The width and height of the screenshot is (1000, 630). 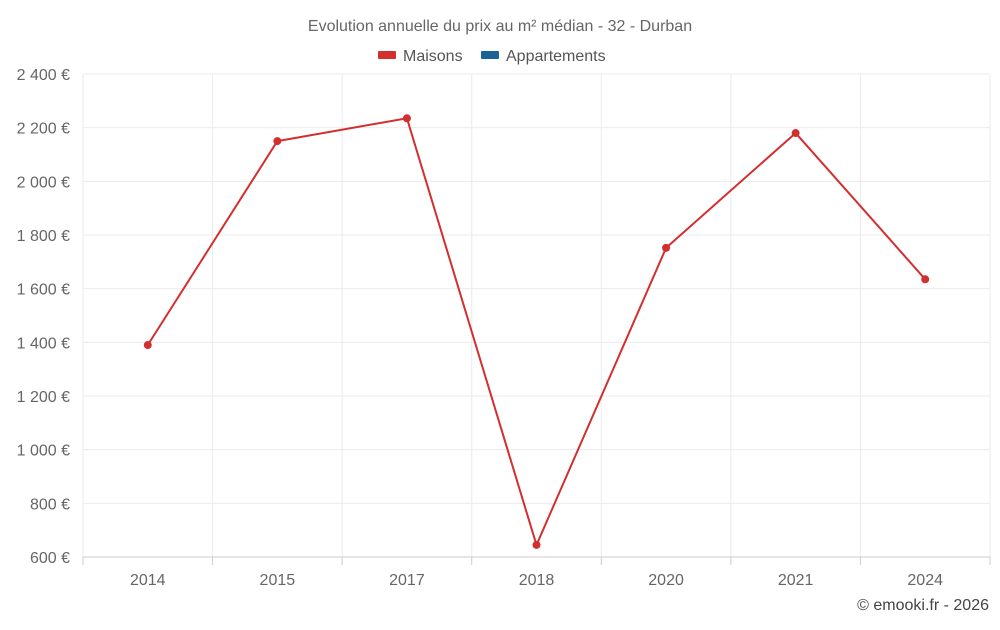 I want to click on x-tick-label: 2015, so click(x=278, y=580).